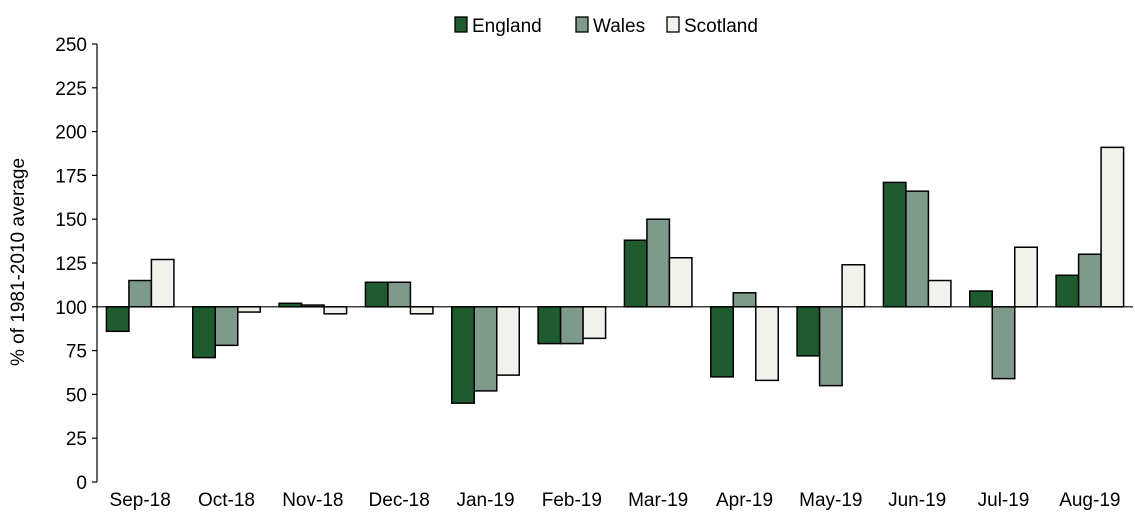 This screenshot has width=1135, height=512. What do you see at coordinates (312, 500) in the screenshot?
I see `x-tick-label: Nov-18` at bounding box center [312, 500].